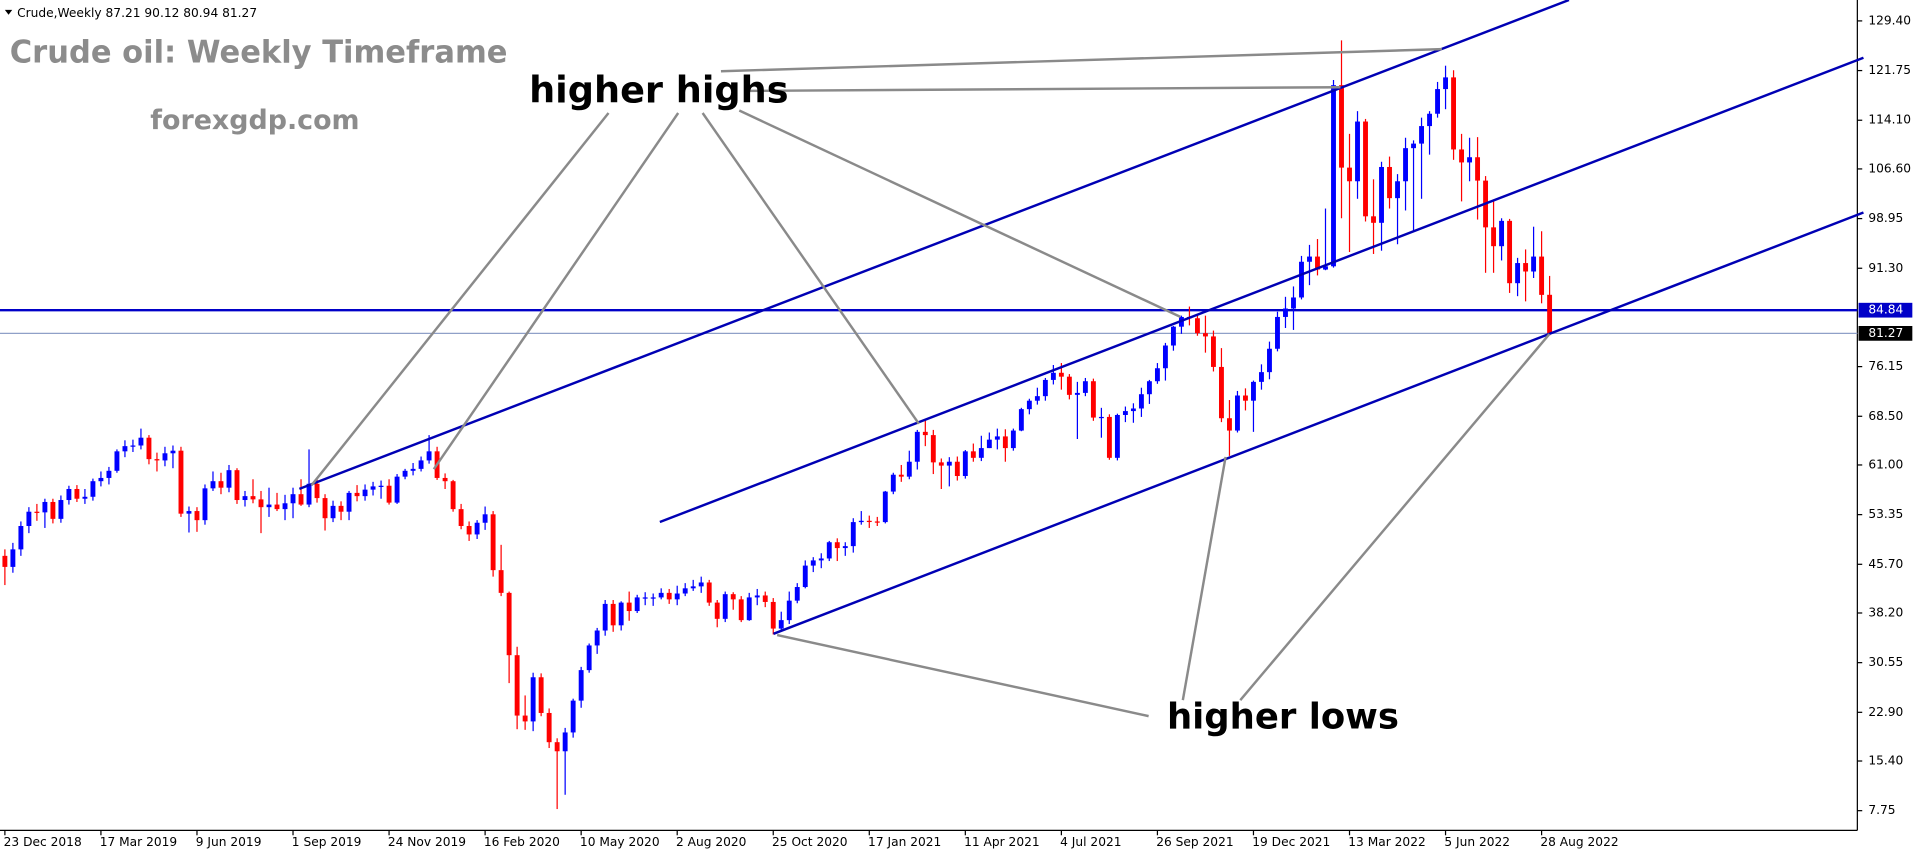 This screenshot has width=1916, height=850. I want to click on y-tick-label: 7.75, so click(1881, 810).